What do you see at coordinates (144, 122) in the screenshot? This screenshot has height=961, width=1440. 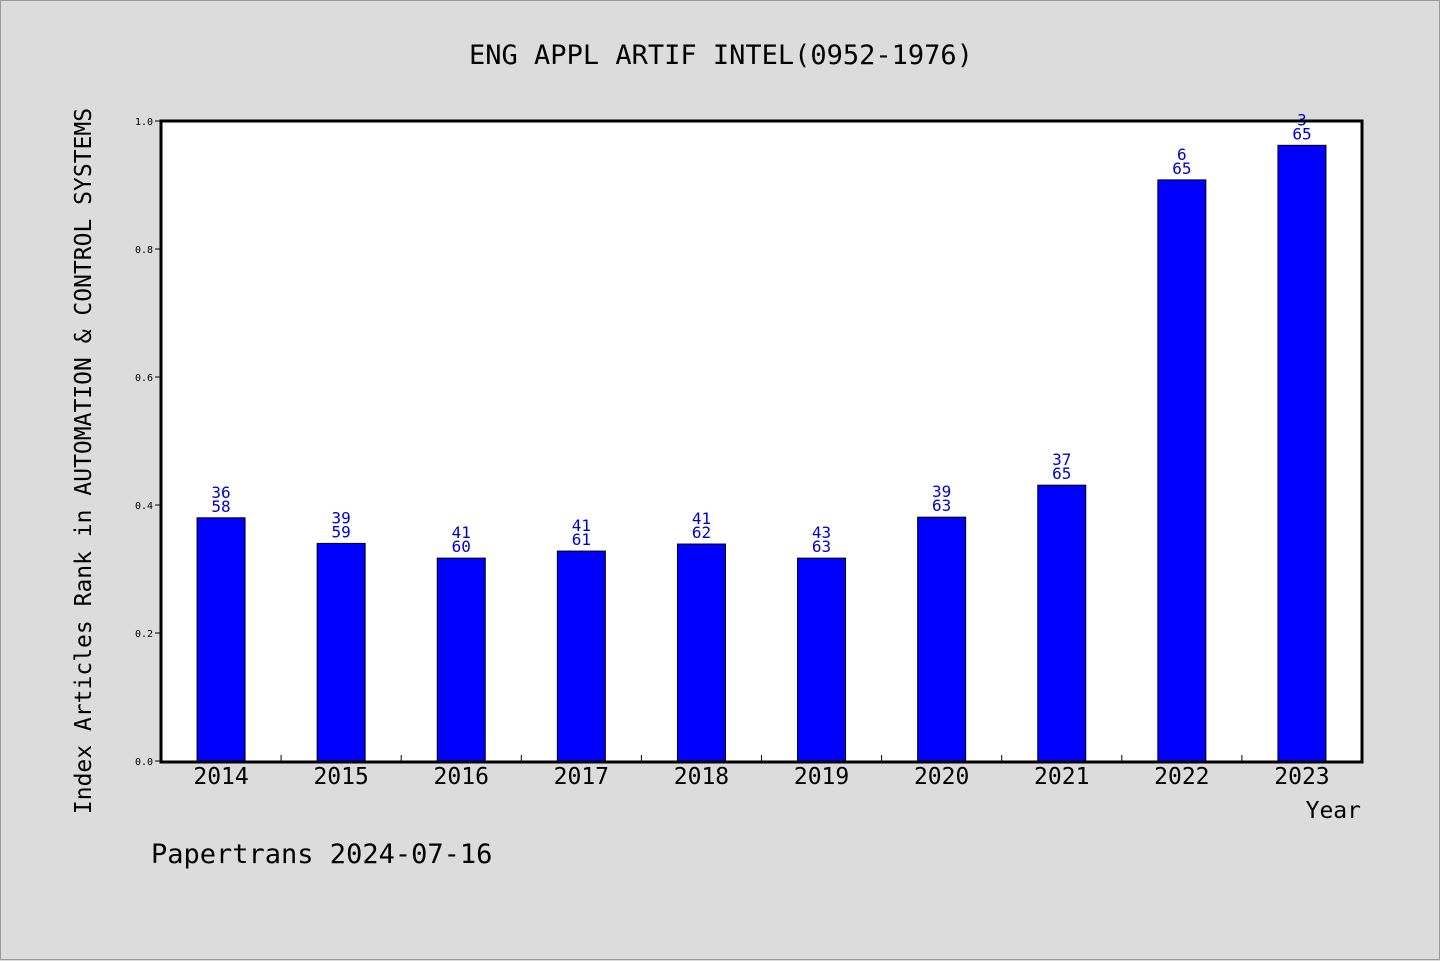 I see `y-tick-label: 1.0` at bounding box center [144, 122].